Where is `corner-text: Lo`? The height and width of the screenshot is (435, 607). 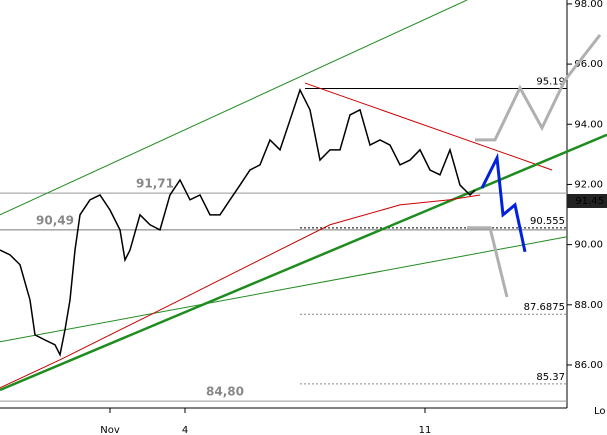
corner-text: Lo is located at coordinates (600, 411).